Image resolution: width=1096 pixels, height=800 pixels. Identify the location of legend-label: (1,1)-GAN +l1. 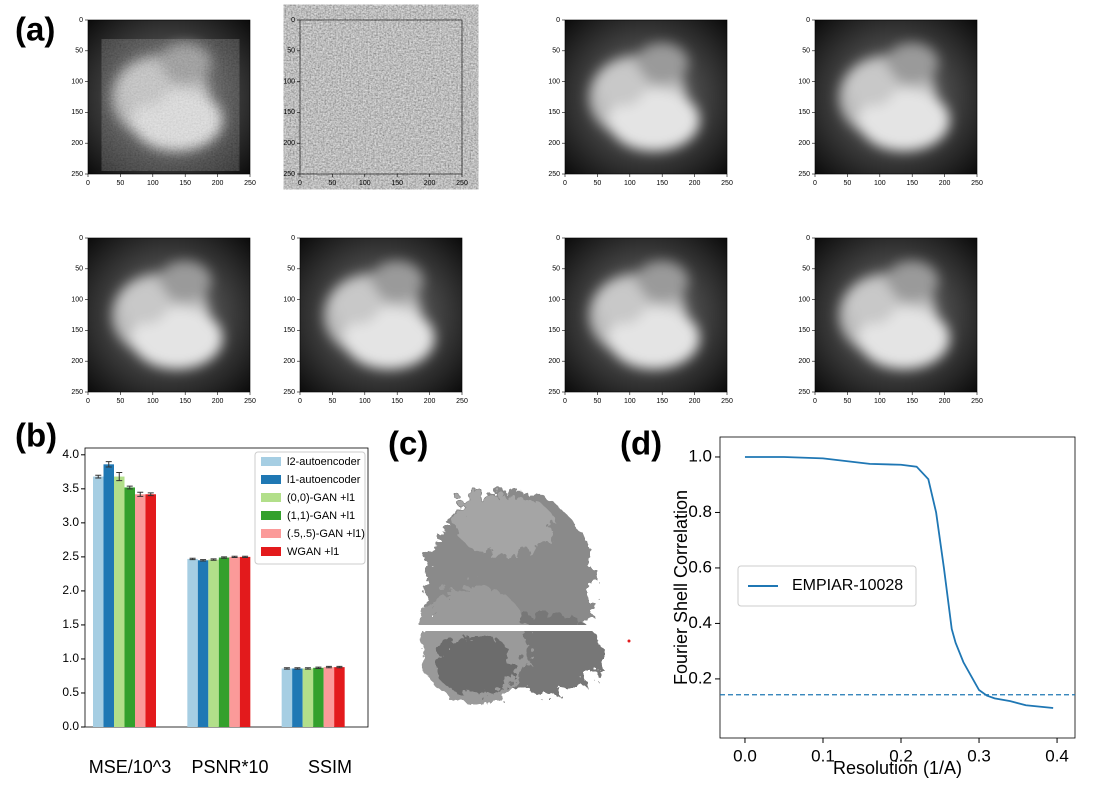
(321, 516).